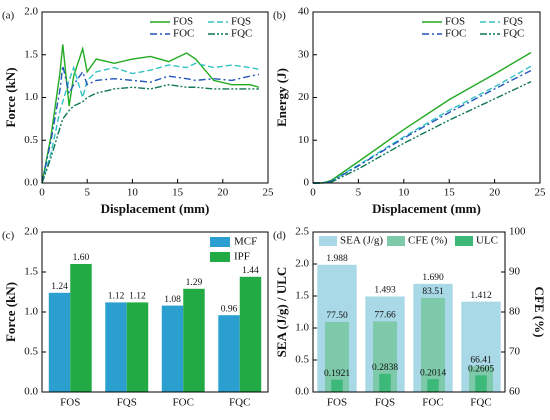 Image resolution: width=550 pixels, height=420 pixels. Describe the element at coordinates (539, 312) in the screenshot. I see `y2-axis-title: CFE (%)` at that location.